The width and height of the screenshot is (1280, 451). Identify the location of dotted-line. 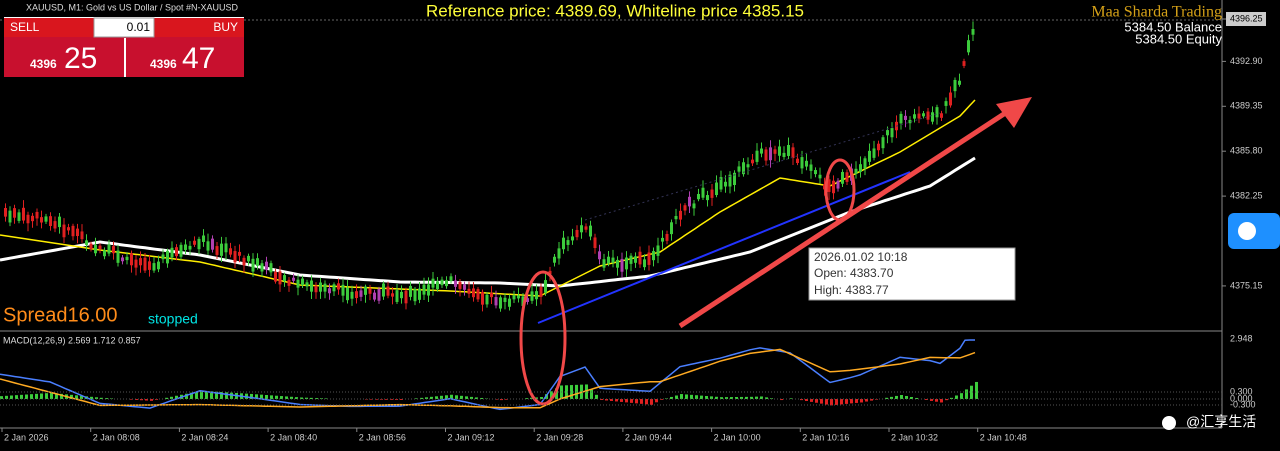
(762, 166).